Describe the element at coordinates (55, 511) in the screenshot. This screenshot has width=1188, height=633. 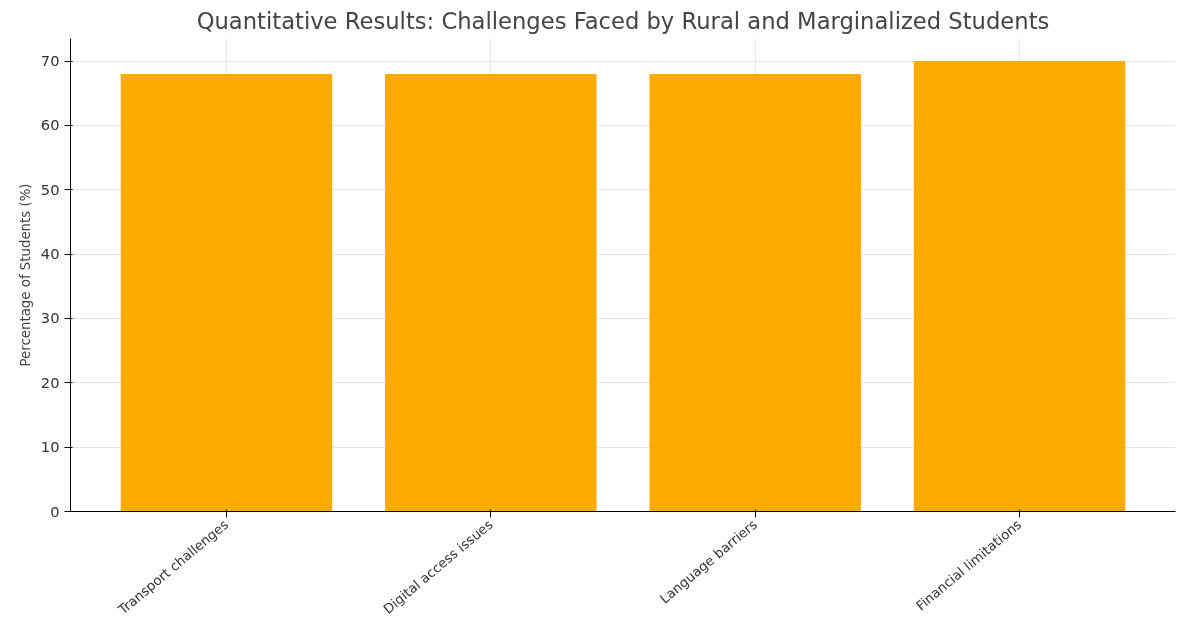
I see `y-tick-label: 0` at that location.